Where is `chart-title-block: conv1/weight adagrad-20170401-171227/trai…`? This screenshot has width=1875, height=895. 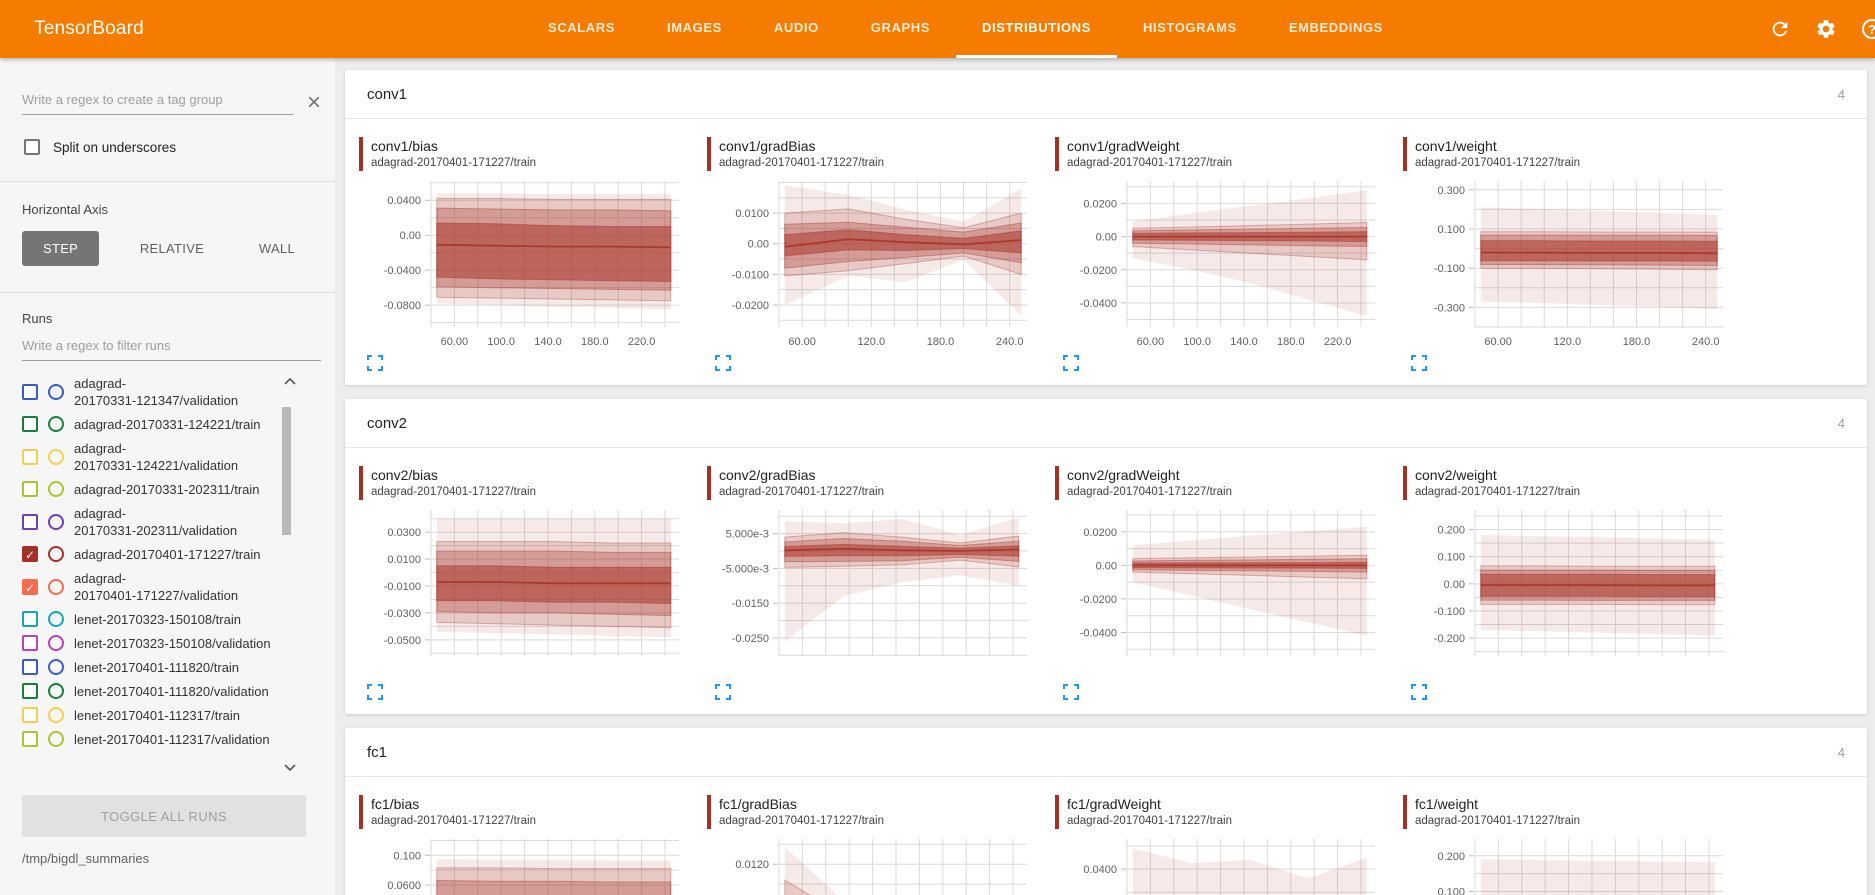
chart-title-block: conv1/weight adagrad-20170401-171227/trai… is located at coordinates (1574, 154).